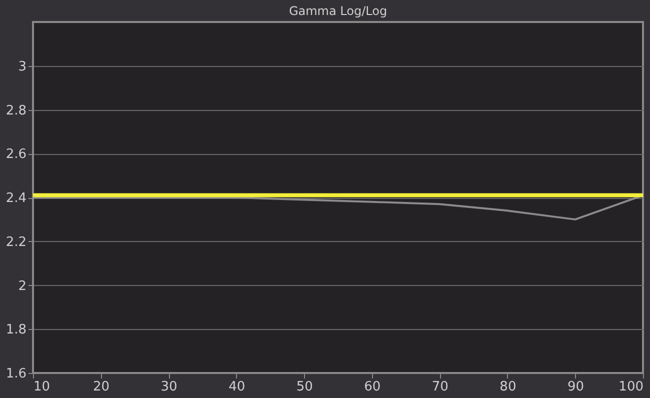  Describe the element at coordinates (16, 154) in the screenshot. I see `y-tick-label: 2.6` at that location.